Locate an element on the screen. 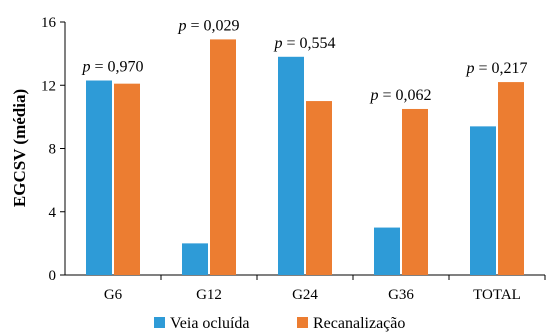  bar-recanaliza-o-total is located at coordinates (511, 179).